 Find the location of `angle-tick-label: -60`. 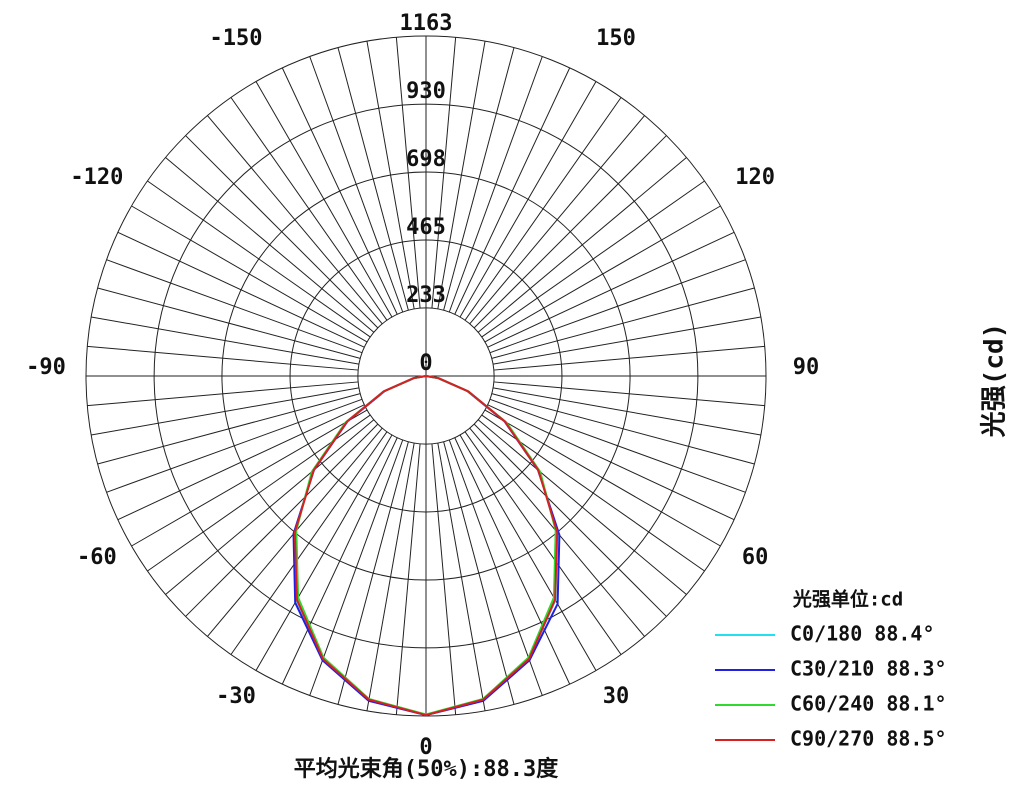

angle-tick-label: -60 is located at coordinates (97, 557).